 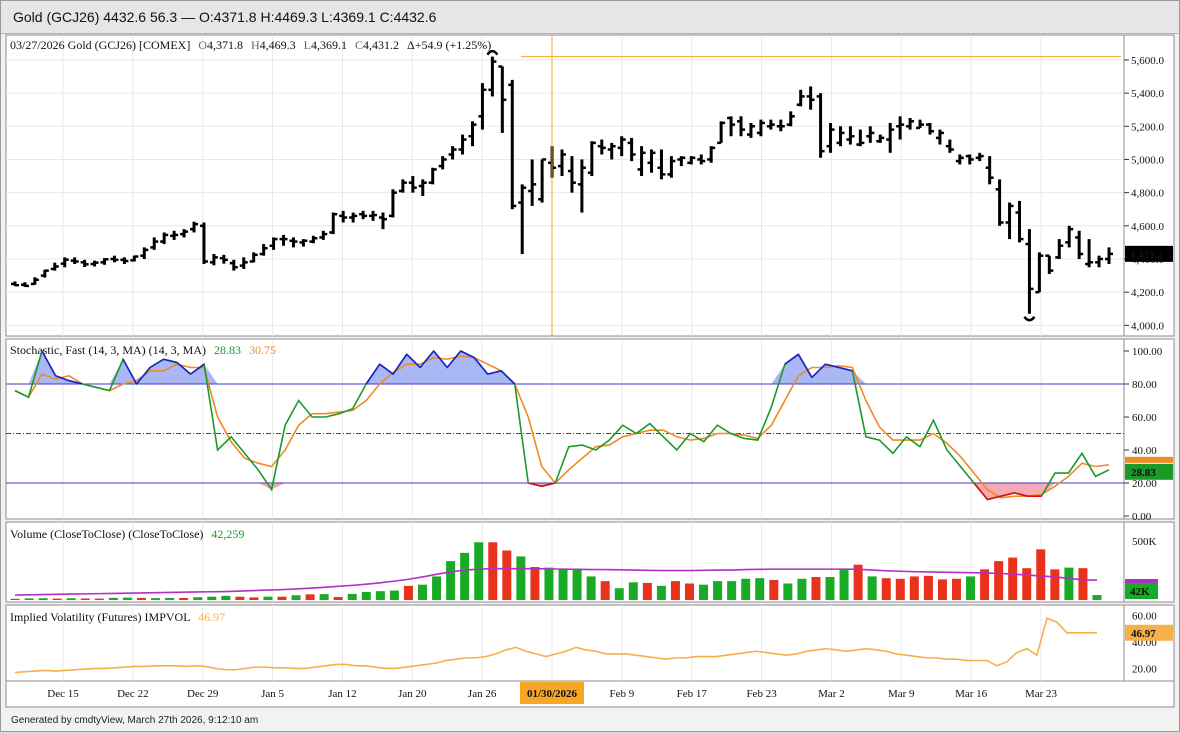 What do you see at coordinates (1144, 669) in the screenshot?
I see `iv-tick-label: 20.00` at bounding box center [1144, 669].